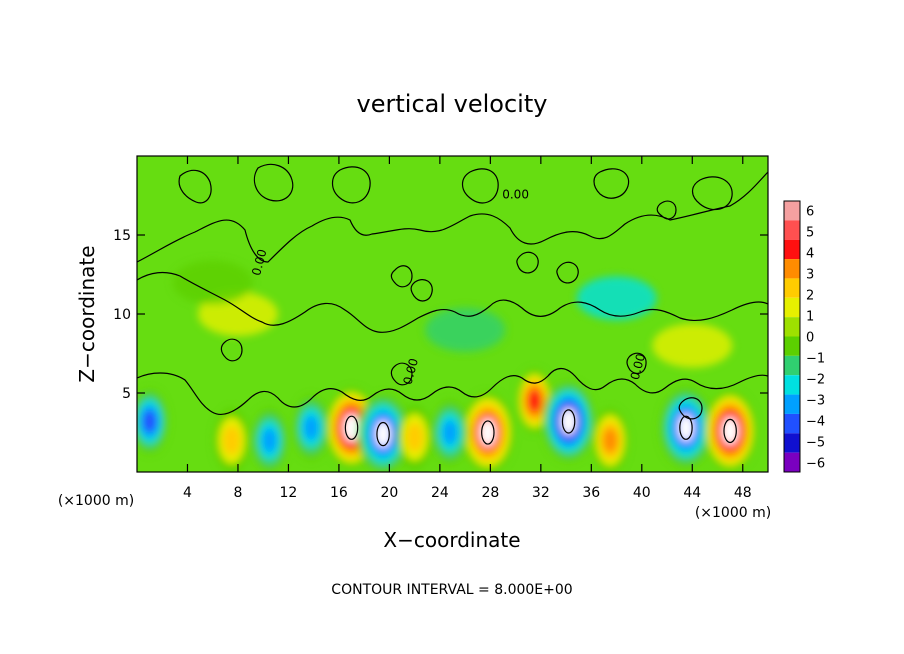 The height and width of the screenshot is (654, 904). I want to click on contour-interval-footer: CONTOUR INTERVAL = 8.000E+00, so click(451, 590).